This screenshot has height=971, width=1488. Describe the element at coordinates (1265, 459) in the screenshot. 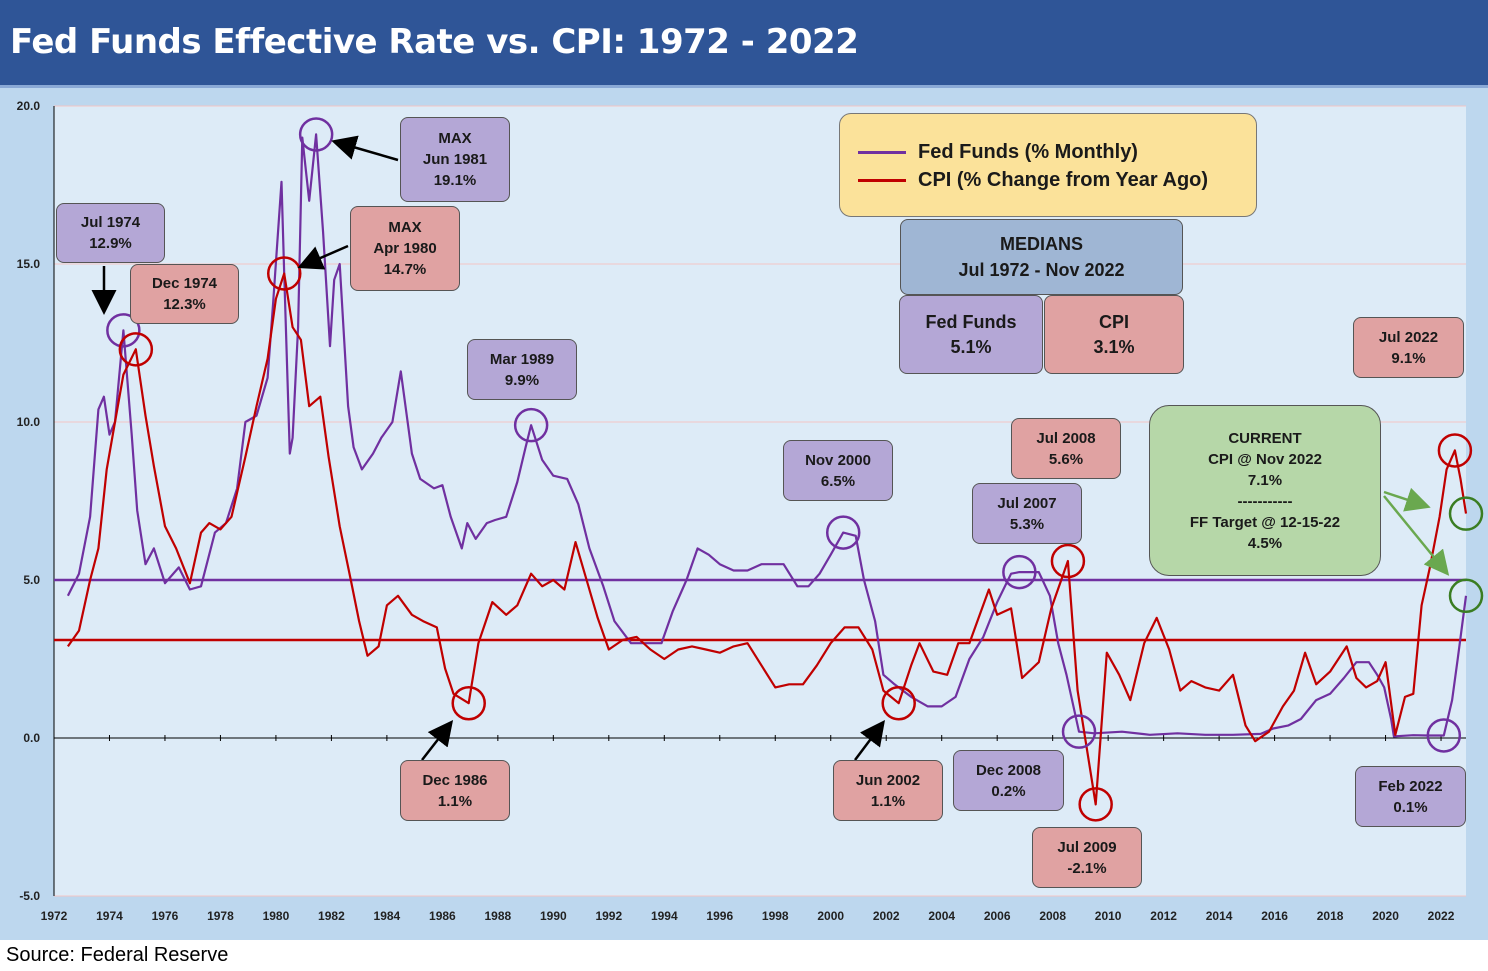

I see `annotation-line: CPI @ Nov 2022` at that location.